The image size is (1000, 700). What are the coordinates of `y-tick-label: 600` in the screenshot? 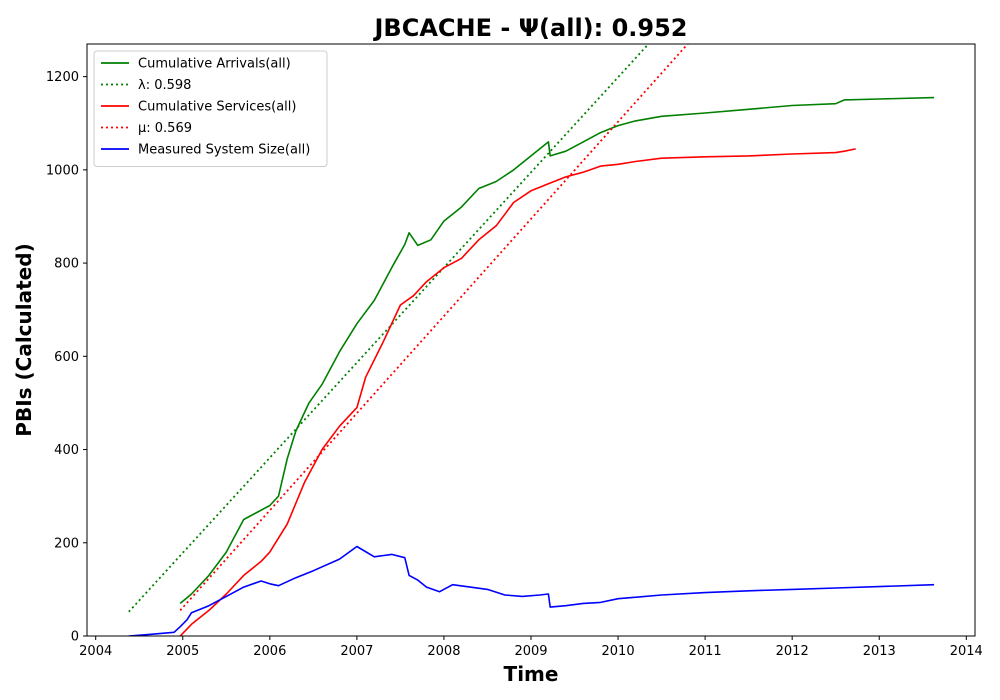 It's located at (66, 357).